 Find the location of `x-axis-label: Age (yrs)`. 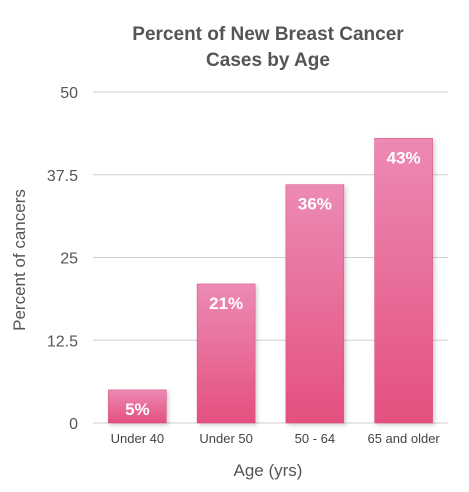

x-axis-label: Age (yrs) is located at coordinates (268, 470).